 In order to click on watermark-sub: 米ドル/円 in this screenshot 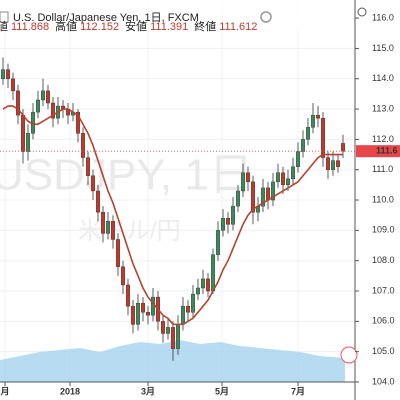, I will do `click(129, 230)`.